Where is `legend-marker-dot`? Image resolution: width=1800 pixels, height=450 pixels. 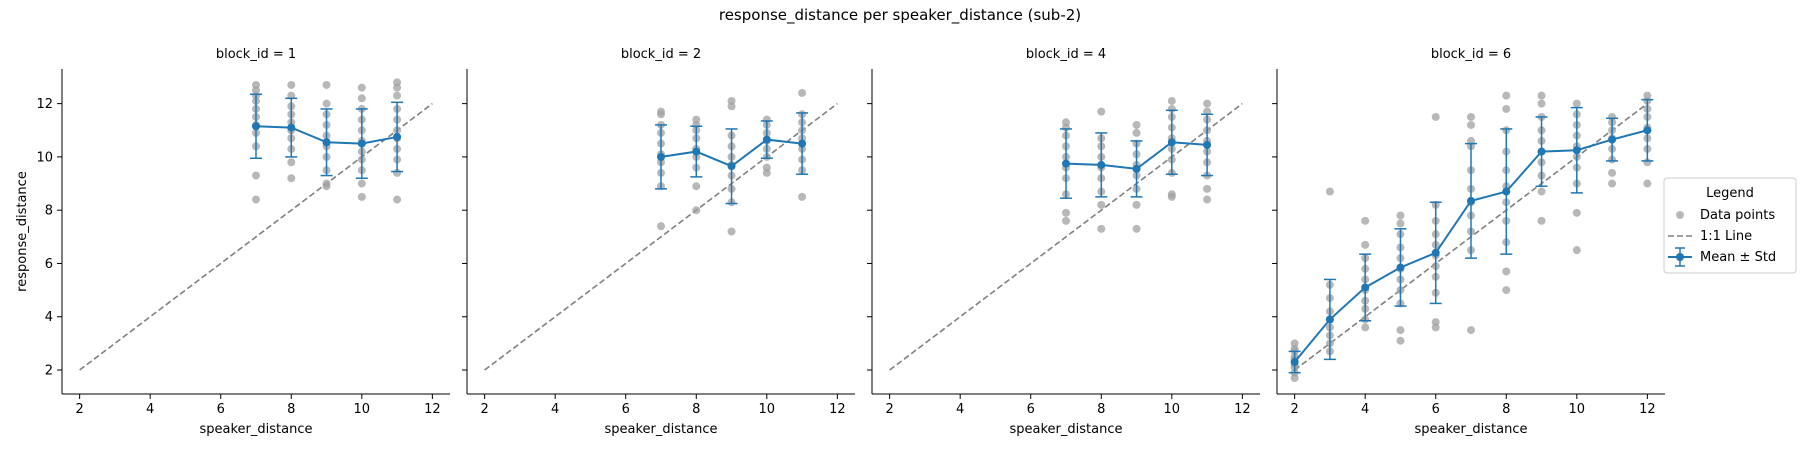
legend-marker-dot is located at coordinates (1680, 257).